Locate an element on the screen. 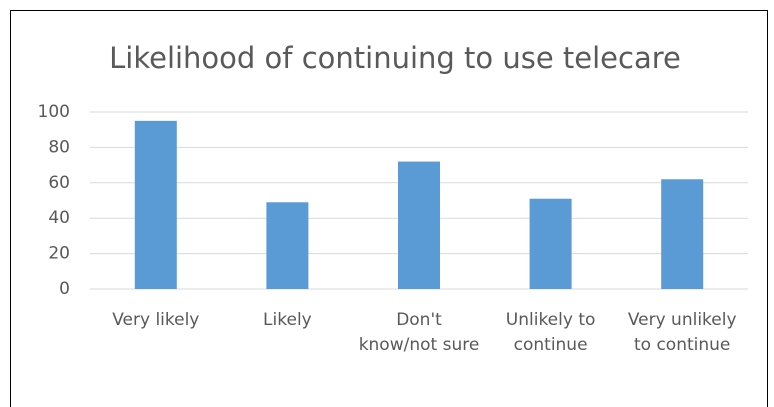 The width and height of the screenshot is (774, 407). x-tick-label: Unlikely to continue is located at coordinates (550, 332).